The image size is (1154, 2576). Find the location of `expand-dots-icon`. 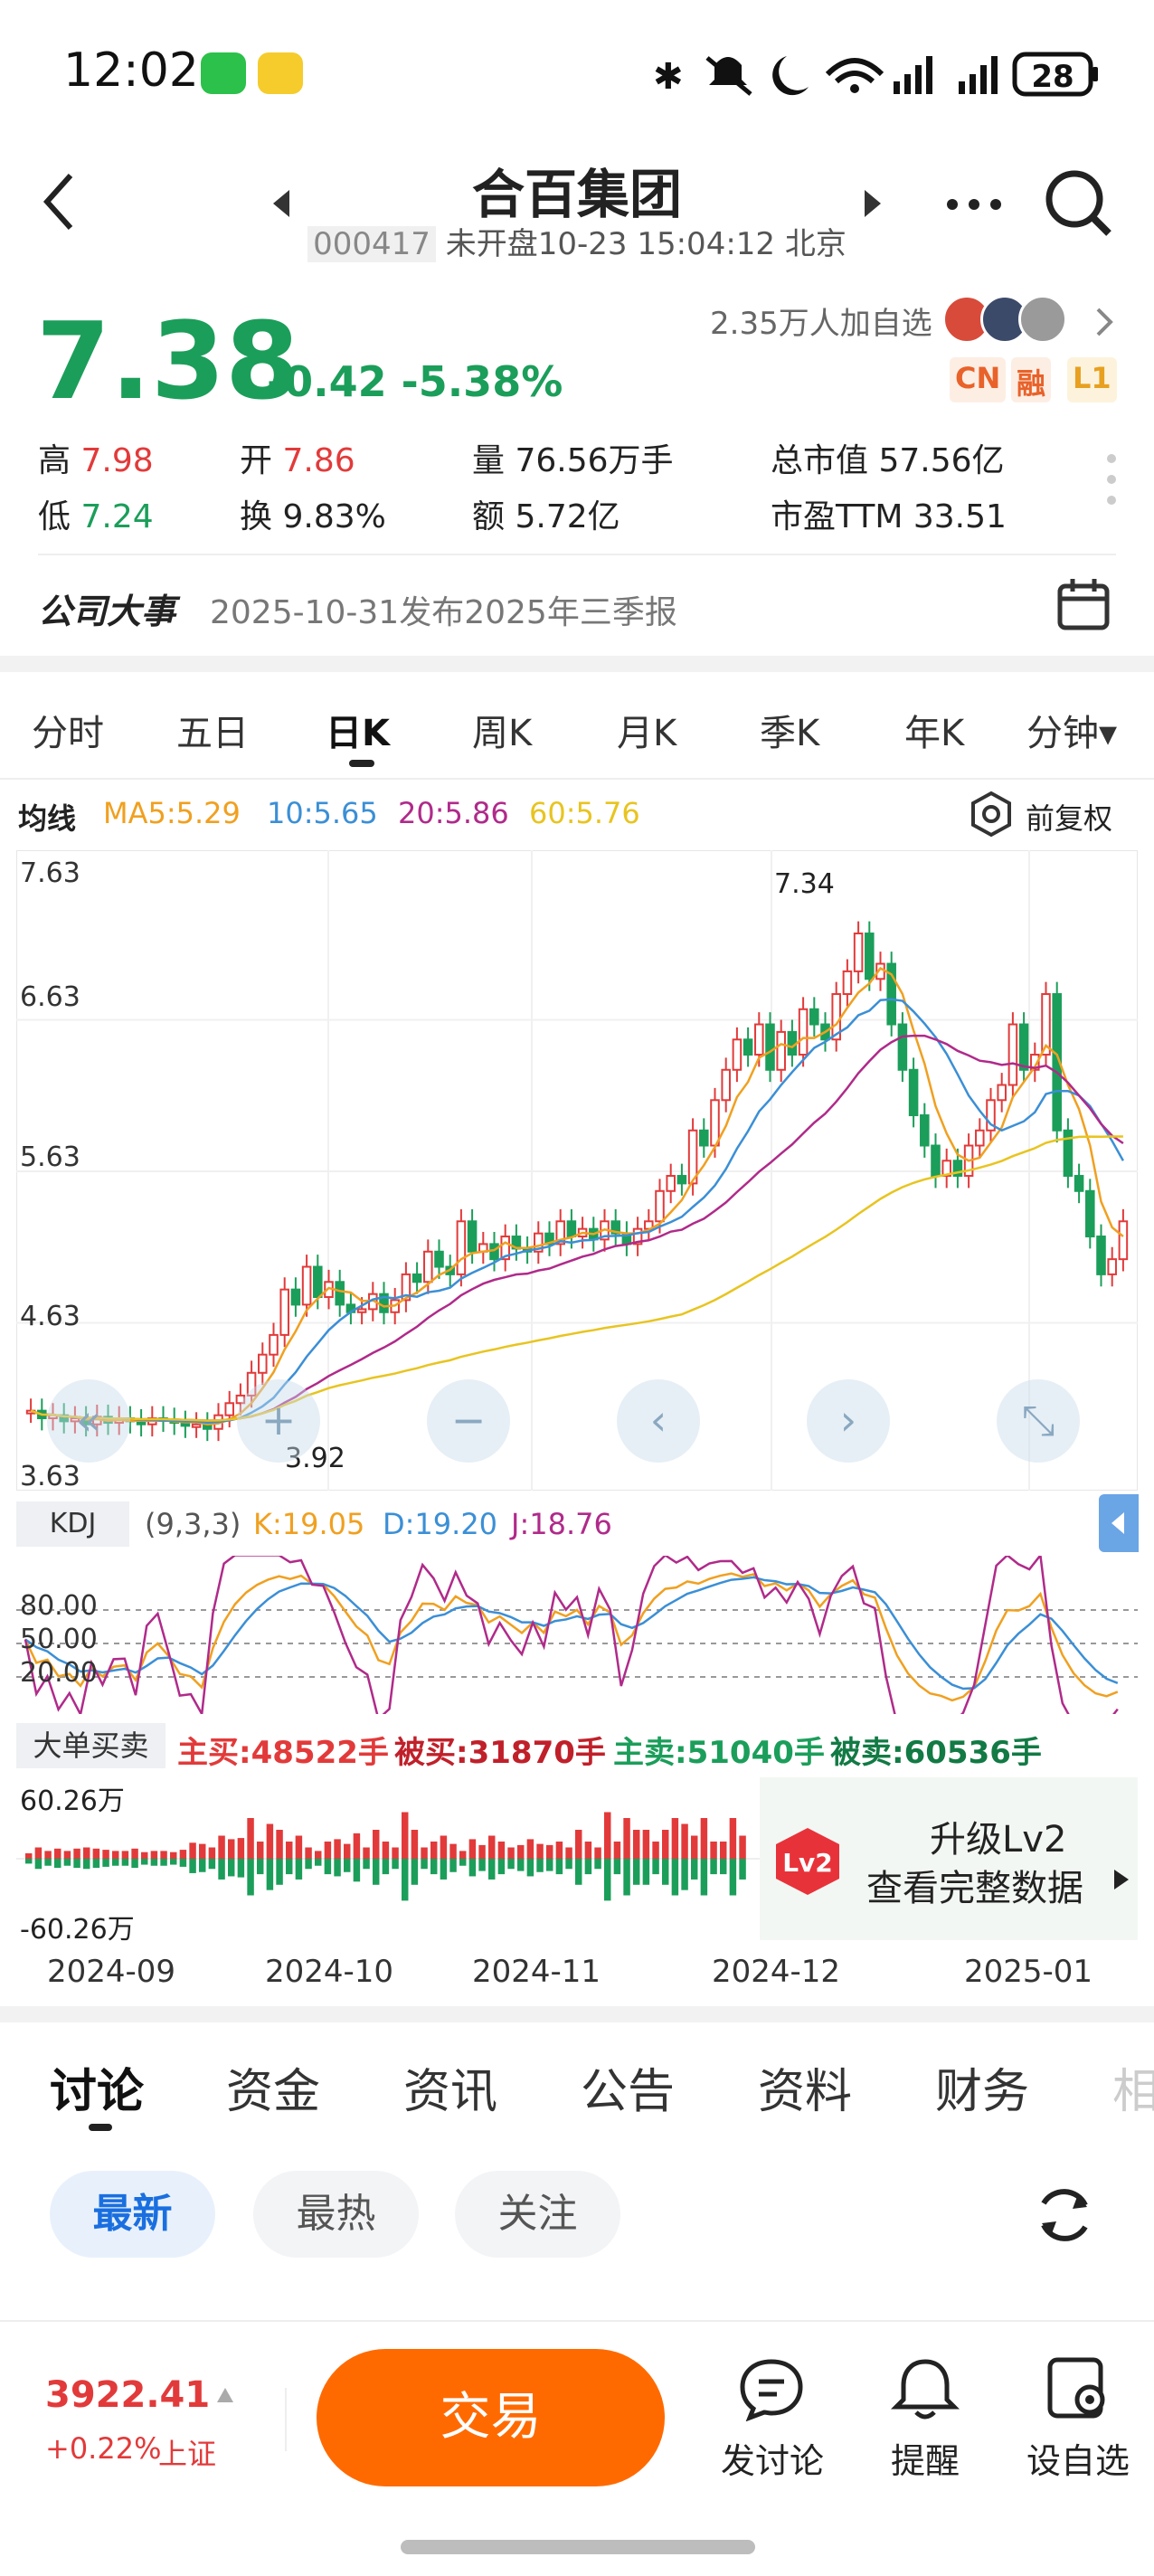

expand-dots-icon is located at coordinates (1111, 480).